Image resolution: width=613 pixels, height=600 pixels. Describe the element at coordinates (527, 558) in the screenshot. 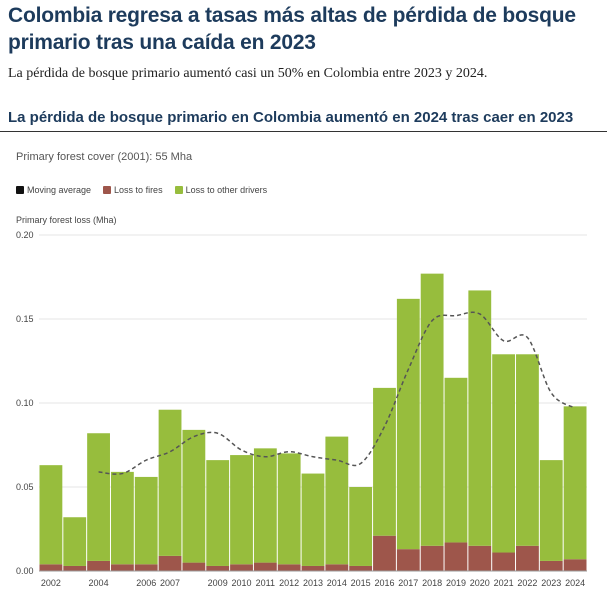

I see `bar-fires-2022` at that location.